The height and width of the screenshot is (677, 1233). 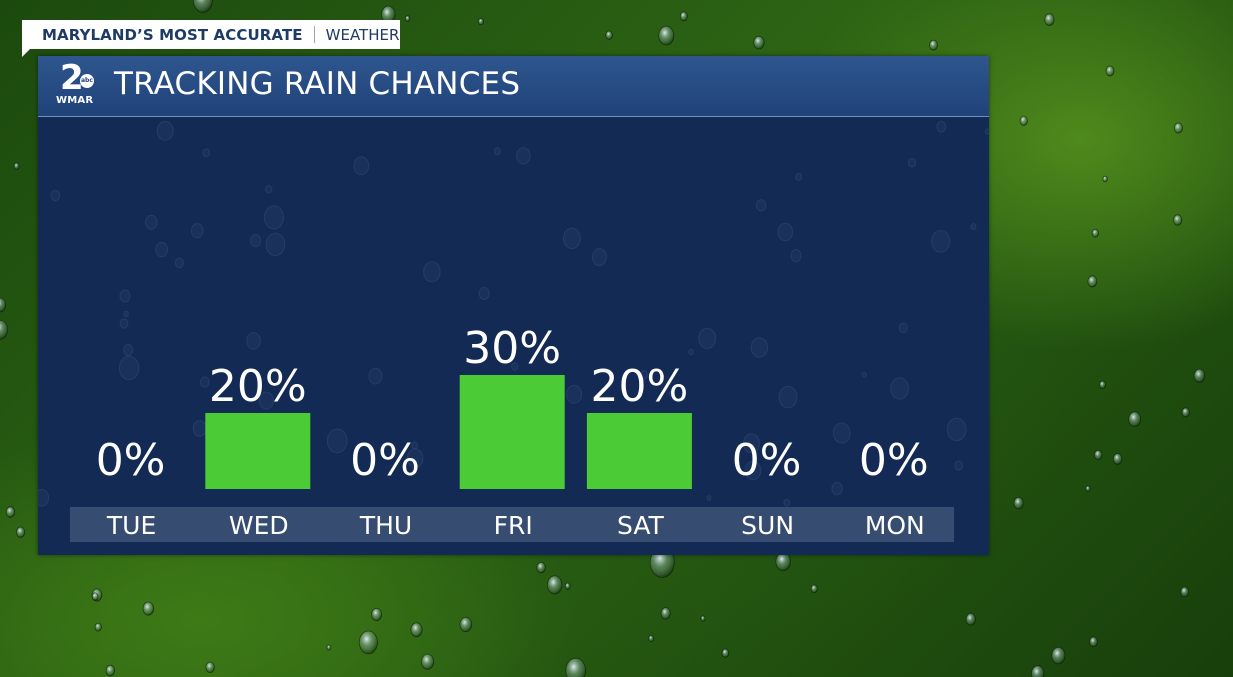 What do you see at coordinates (317, 84) in the screenshot?
I see `chart-title: TRACKING RAIN CHANCES` at bounding box center [317, 84].